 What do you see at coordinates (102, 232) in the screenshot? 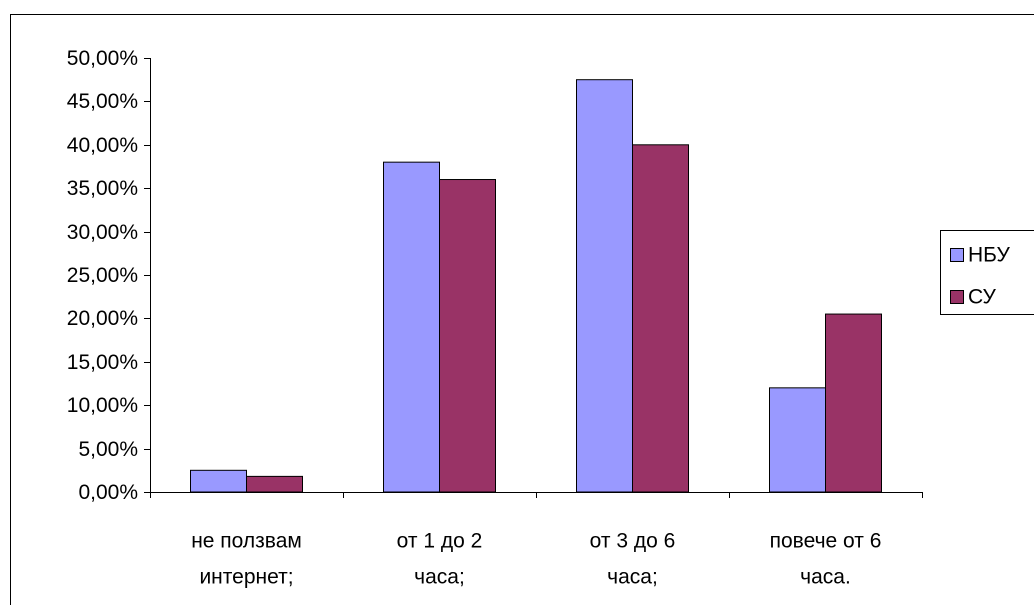
I see `y-tick-label: 30,00%` at bounding box center [102, 232].